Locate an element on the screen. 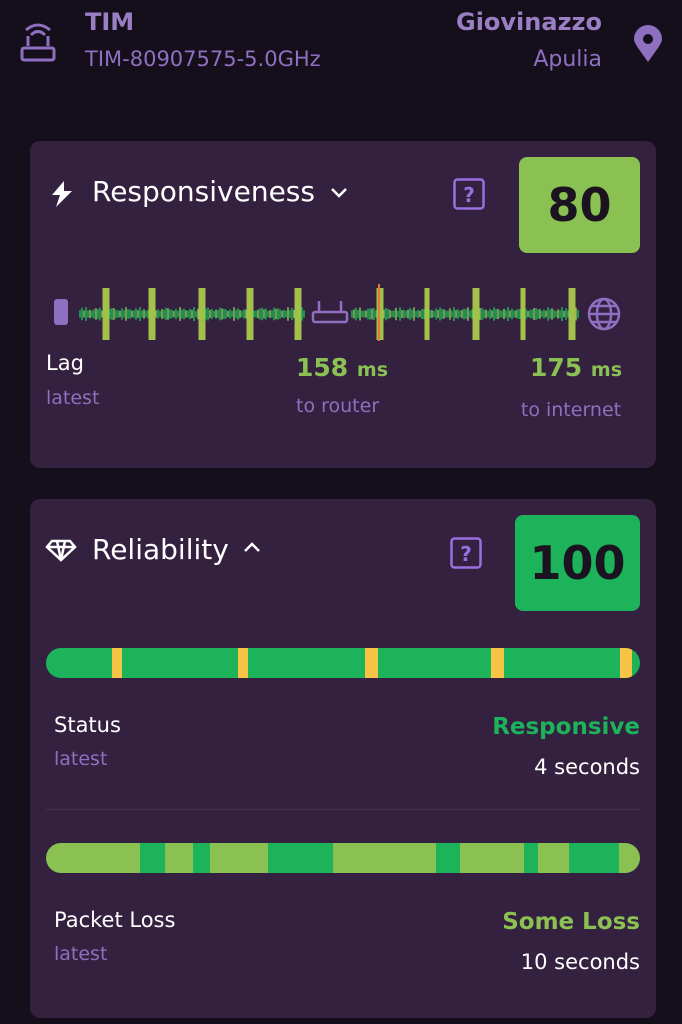 The image size is (682, 1024). section-title: Responsiveness is located at coordinates (203, 191).